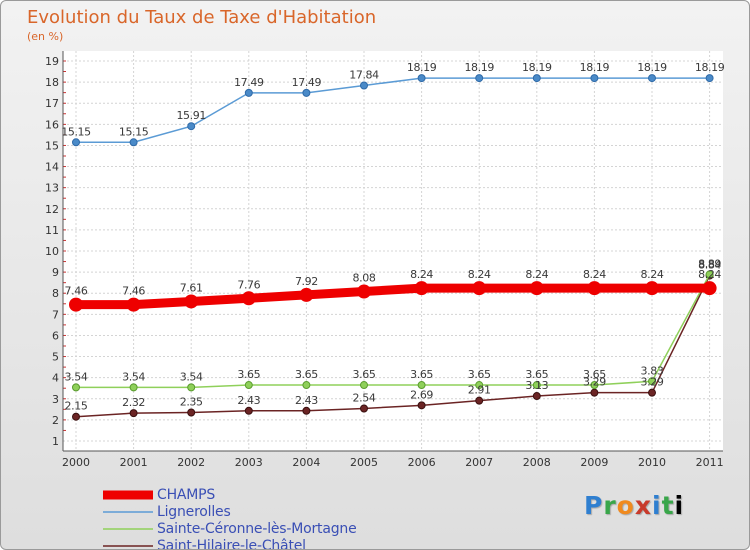 The height and width of the screenshot is (550, 750). Describe the element at coordinates (202, 17) in the screenshot. I see `chart-title: Evolution du Taux de Taxe d'Habitation` at that location.